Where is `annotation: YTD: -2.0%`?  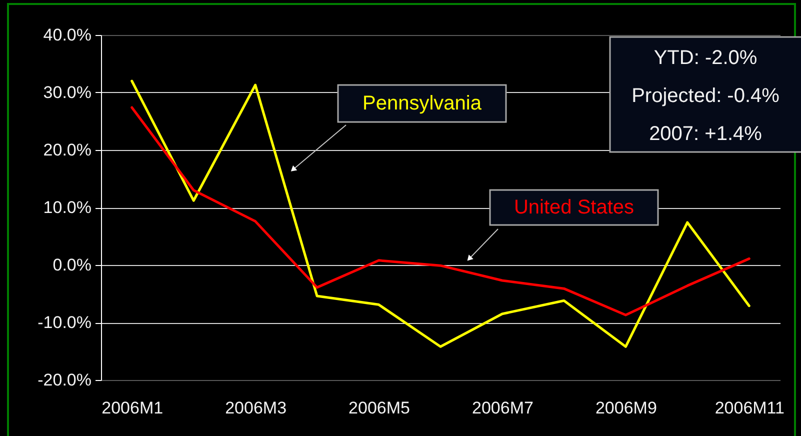
annotation: YTD: -2.0% is located at coordinates (706, 58).